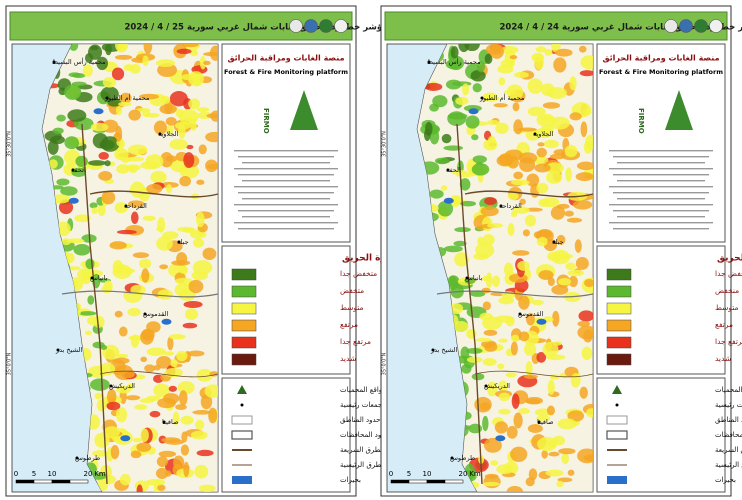  I want to click on legend-swatch, so click(619, 359).